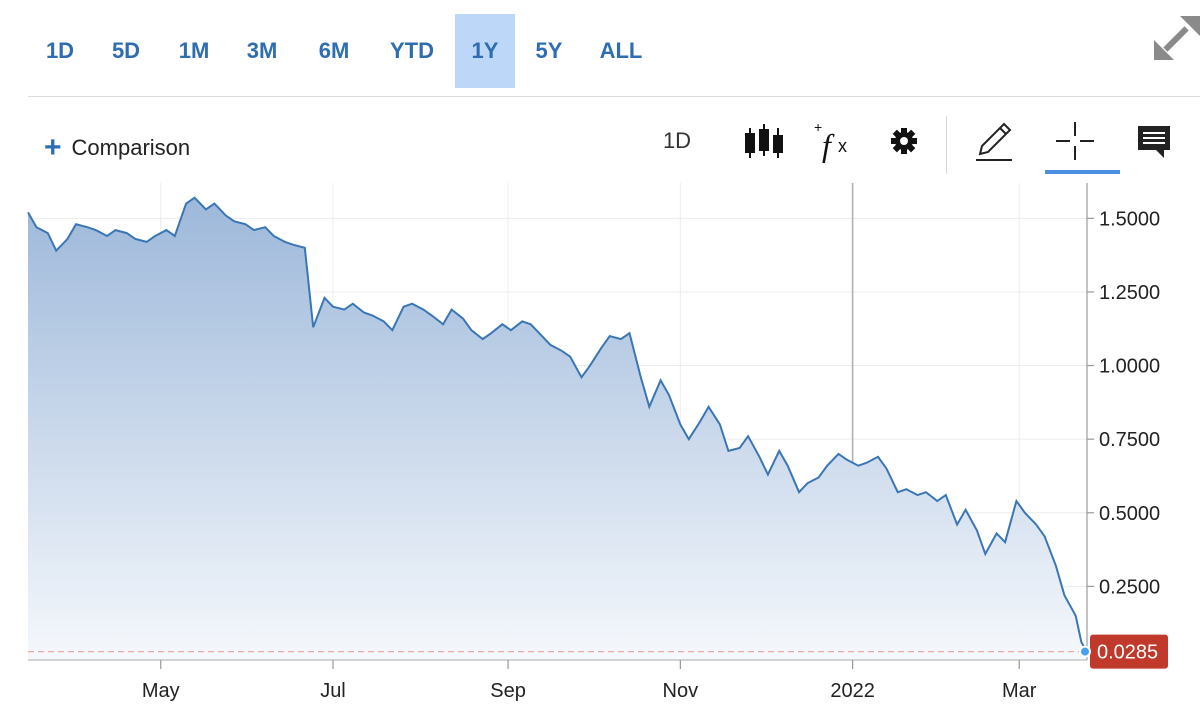  Describe the element at coordinates (485, 51) in the screenshot. I see `range-1y-button: 1Y` at that location.